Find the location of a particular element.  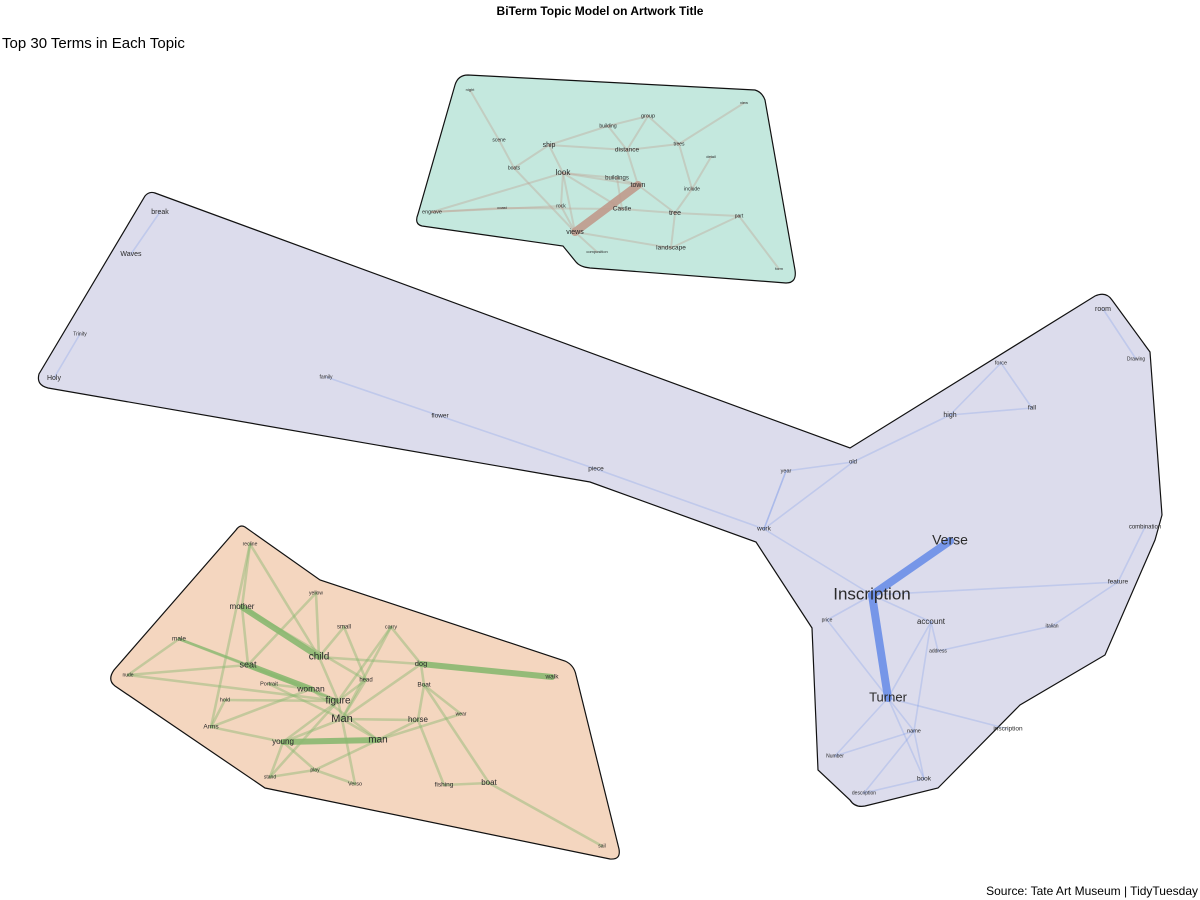

edge-family-flower is located at coordinates (383, 396).